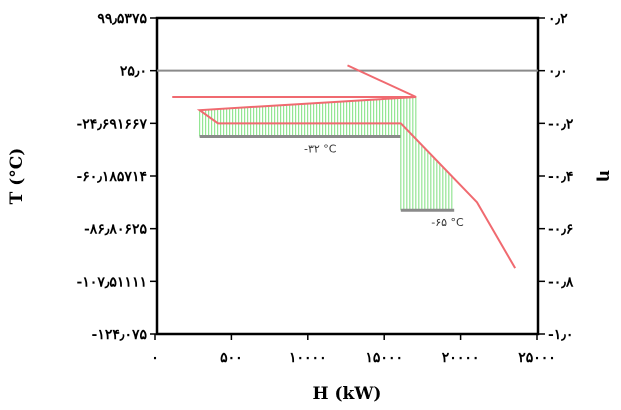 The image size is (621, 410). Describe the element at coordinates (115, 230) in the screenshot. I see `y-tick-label: -۸۶٫۸۰۶۲۵` at that location.